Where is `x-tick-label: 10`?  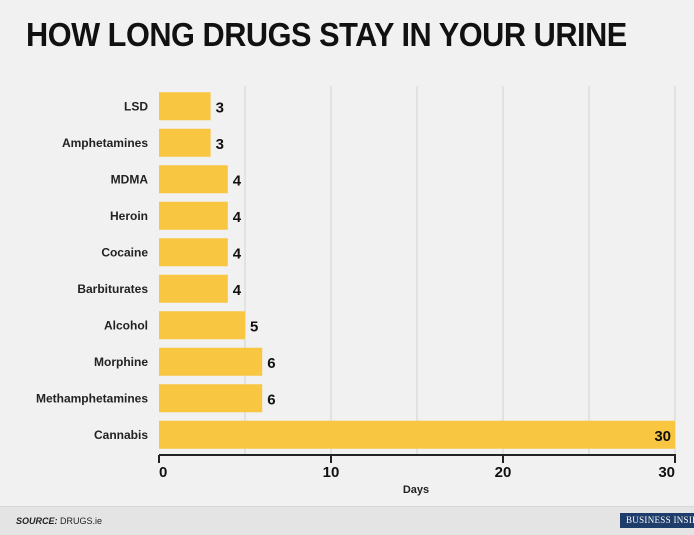
x-tick-label: 10 is located at coordinates (331, 472).